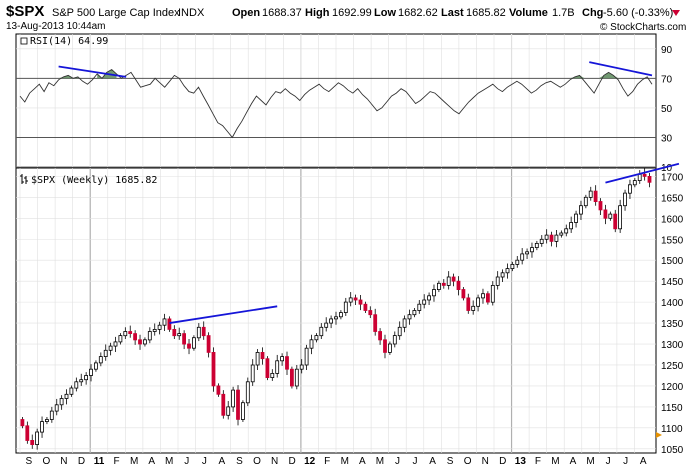 Image resolution: width=700 pixels, height=468 pixels. Describe the element at coordinates (667, 168) in the screenshot. I see `rsi-tick-label: 10` at that location.